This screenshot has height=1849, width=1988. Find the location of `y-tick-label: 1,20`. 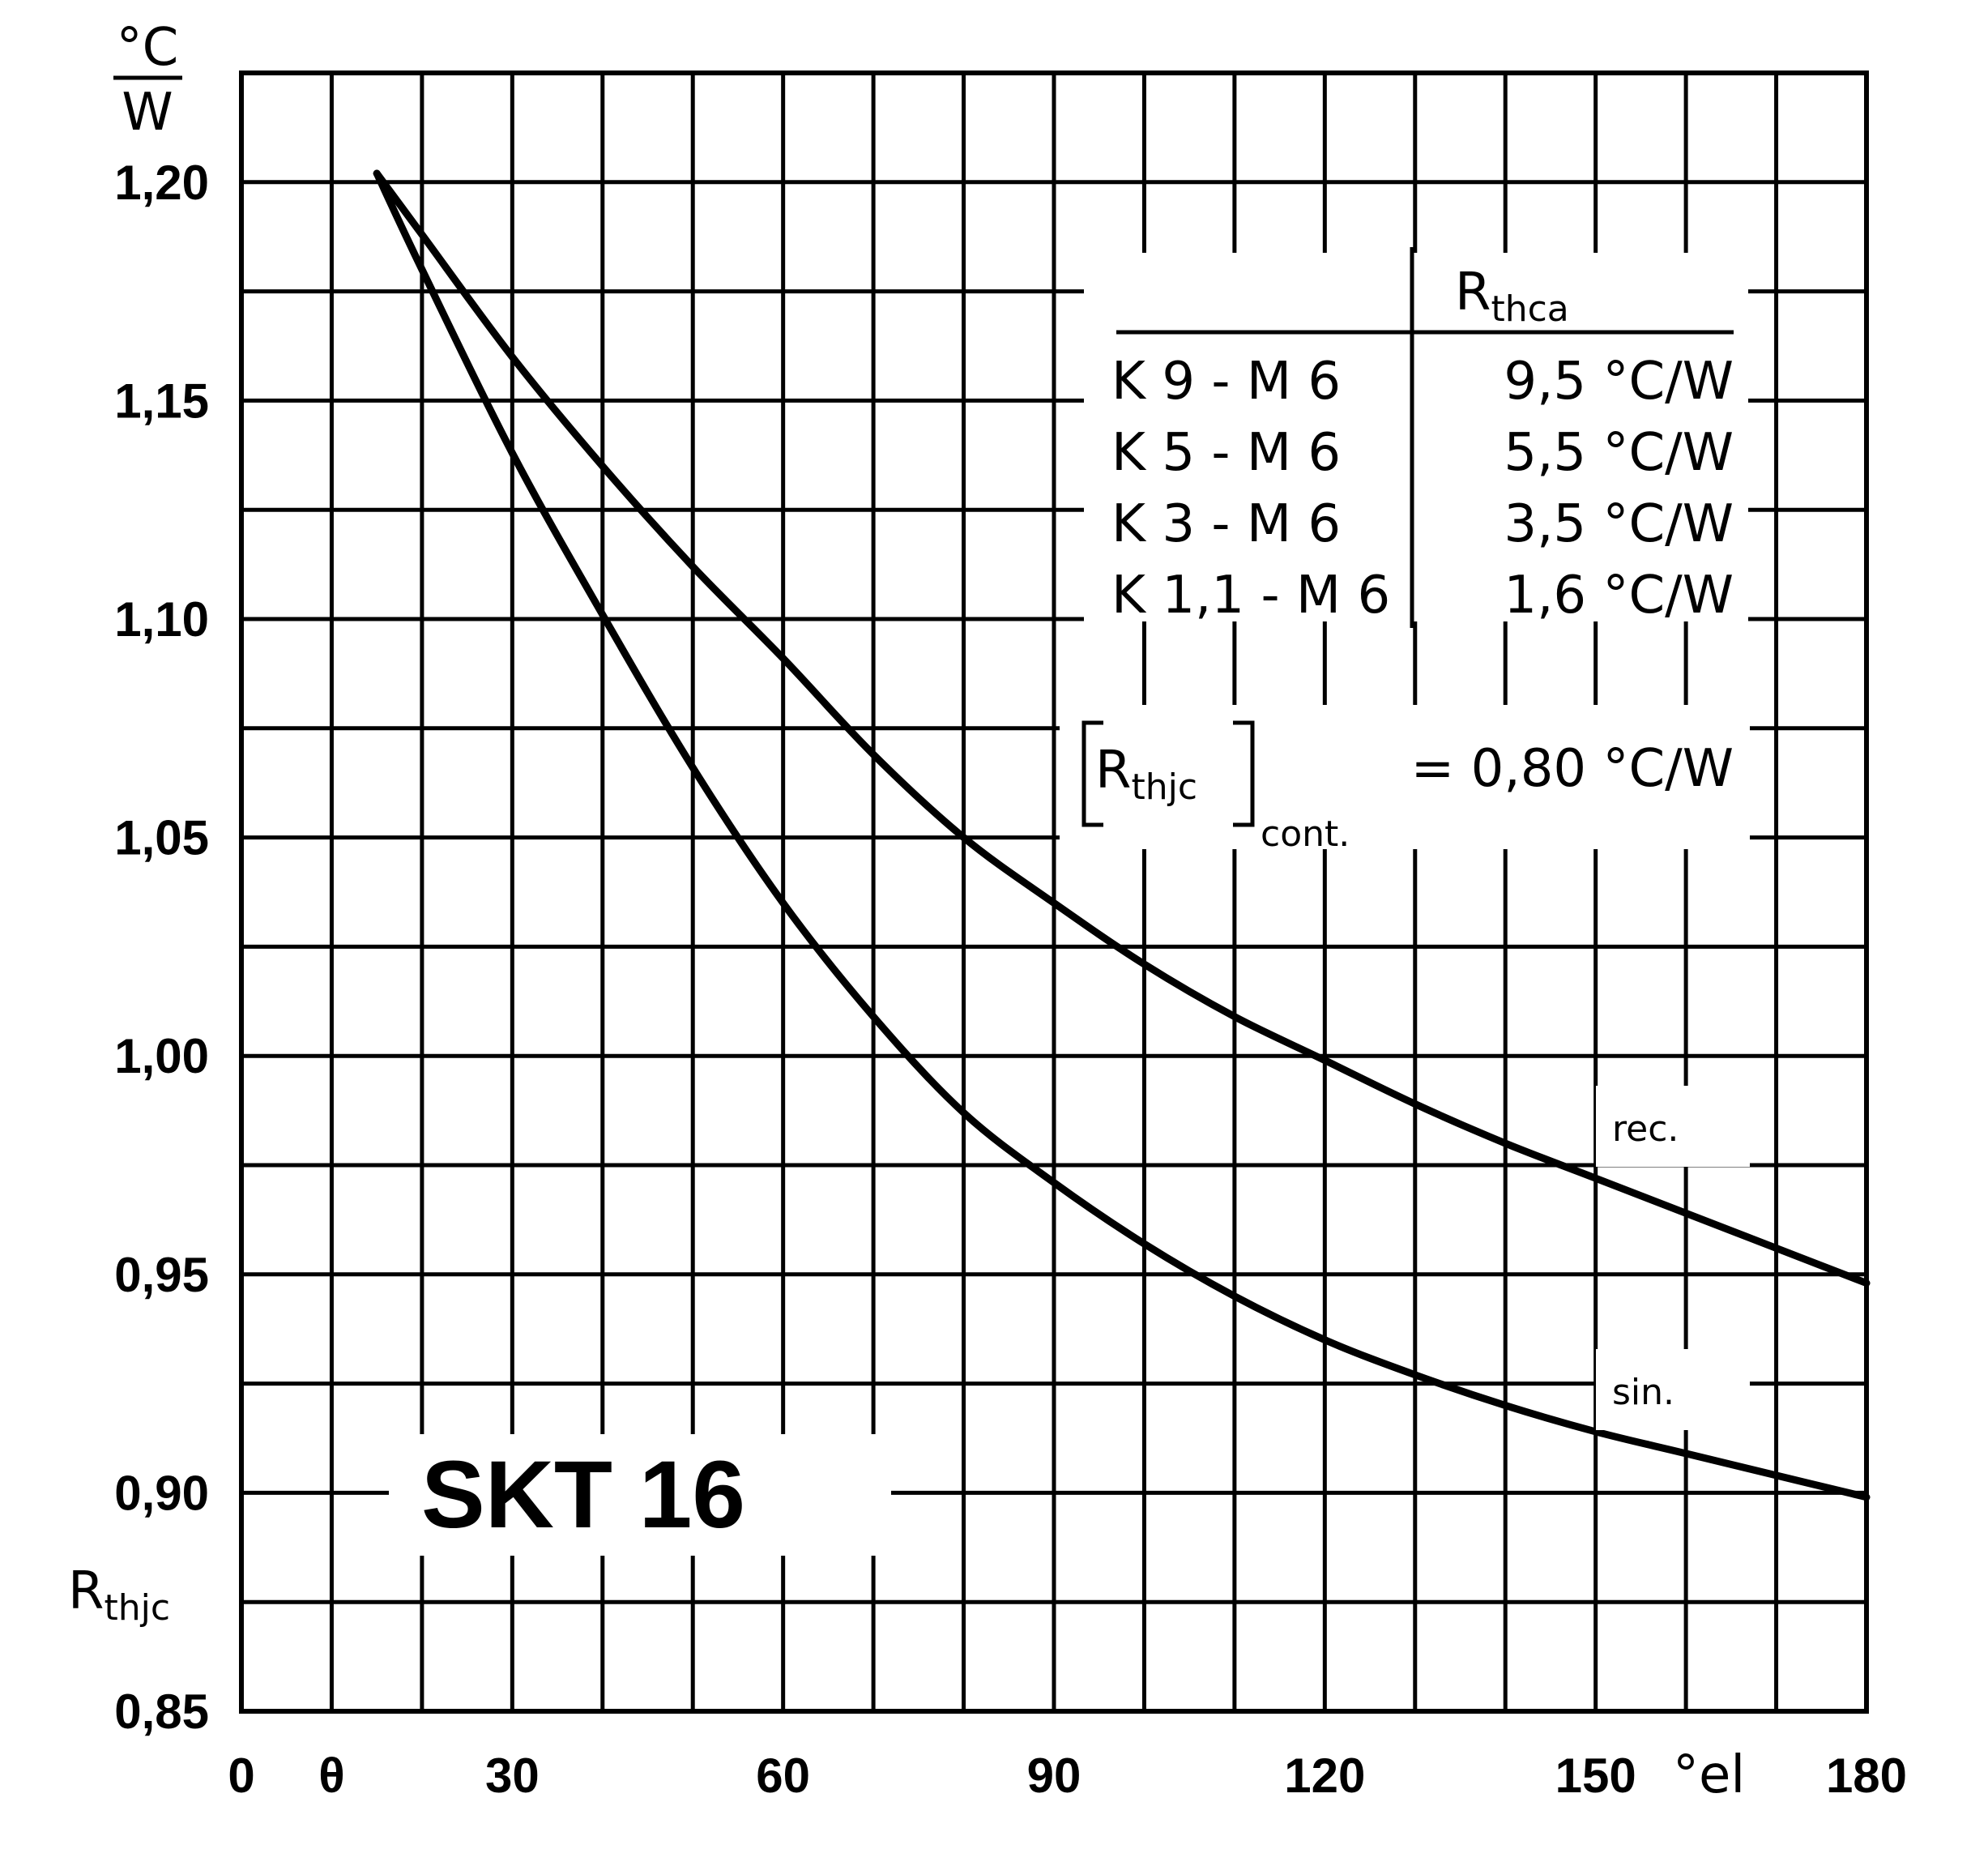

y-tick-label: 1,20 is located at coordinates (161, 183).